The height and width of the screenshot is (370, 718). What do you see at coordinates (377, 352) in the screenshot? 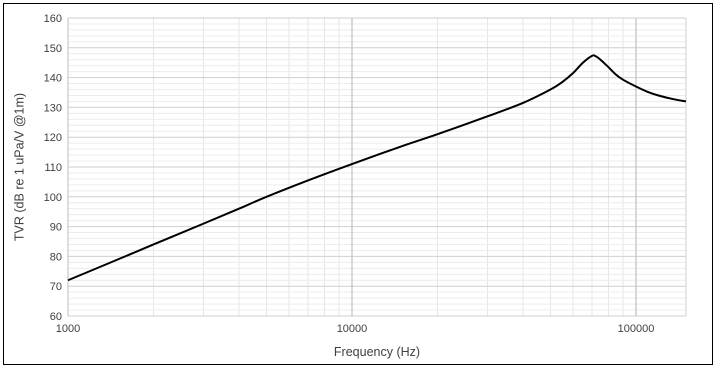
I see `x-axis-title: Frequency (Hz)` at bounding box center [377, 352].